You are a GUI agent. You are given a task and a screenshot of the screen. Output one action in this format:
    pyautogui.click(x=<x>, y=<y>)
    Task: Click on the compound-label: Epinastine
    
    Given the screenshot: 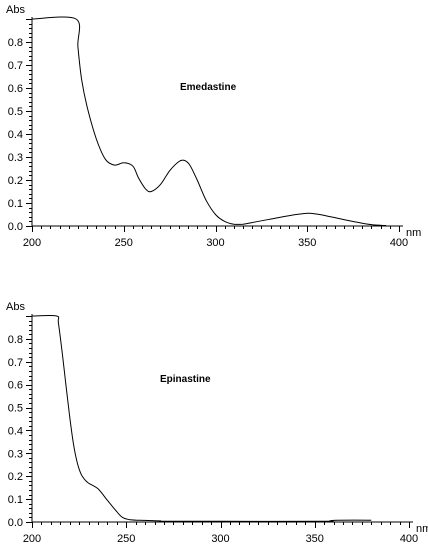 What is the action you would take?
    pyautogui.click(x=185, y=379)
    